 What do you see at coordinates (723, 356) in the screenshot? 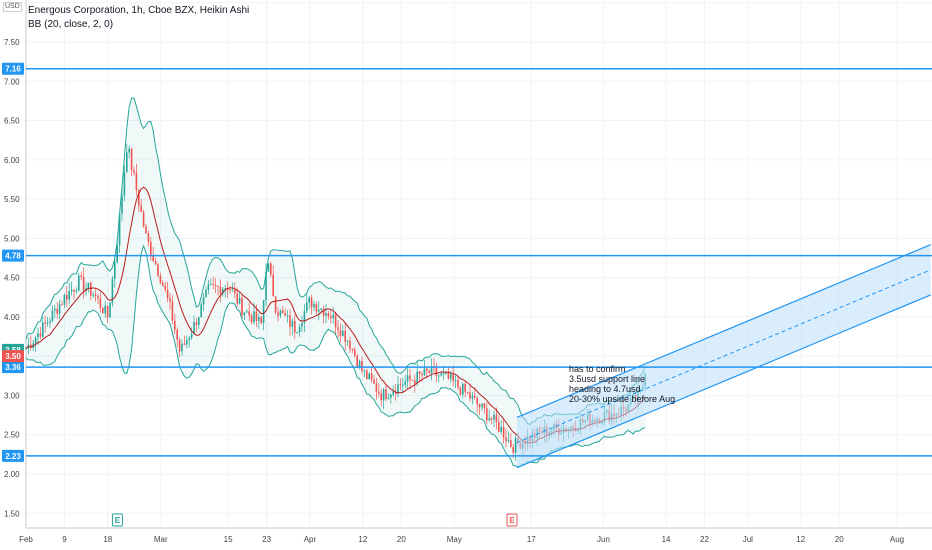
I see `channel-median-line` at bounding box center [723, 356].